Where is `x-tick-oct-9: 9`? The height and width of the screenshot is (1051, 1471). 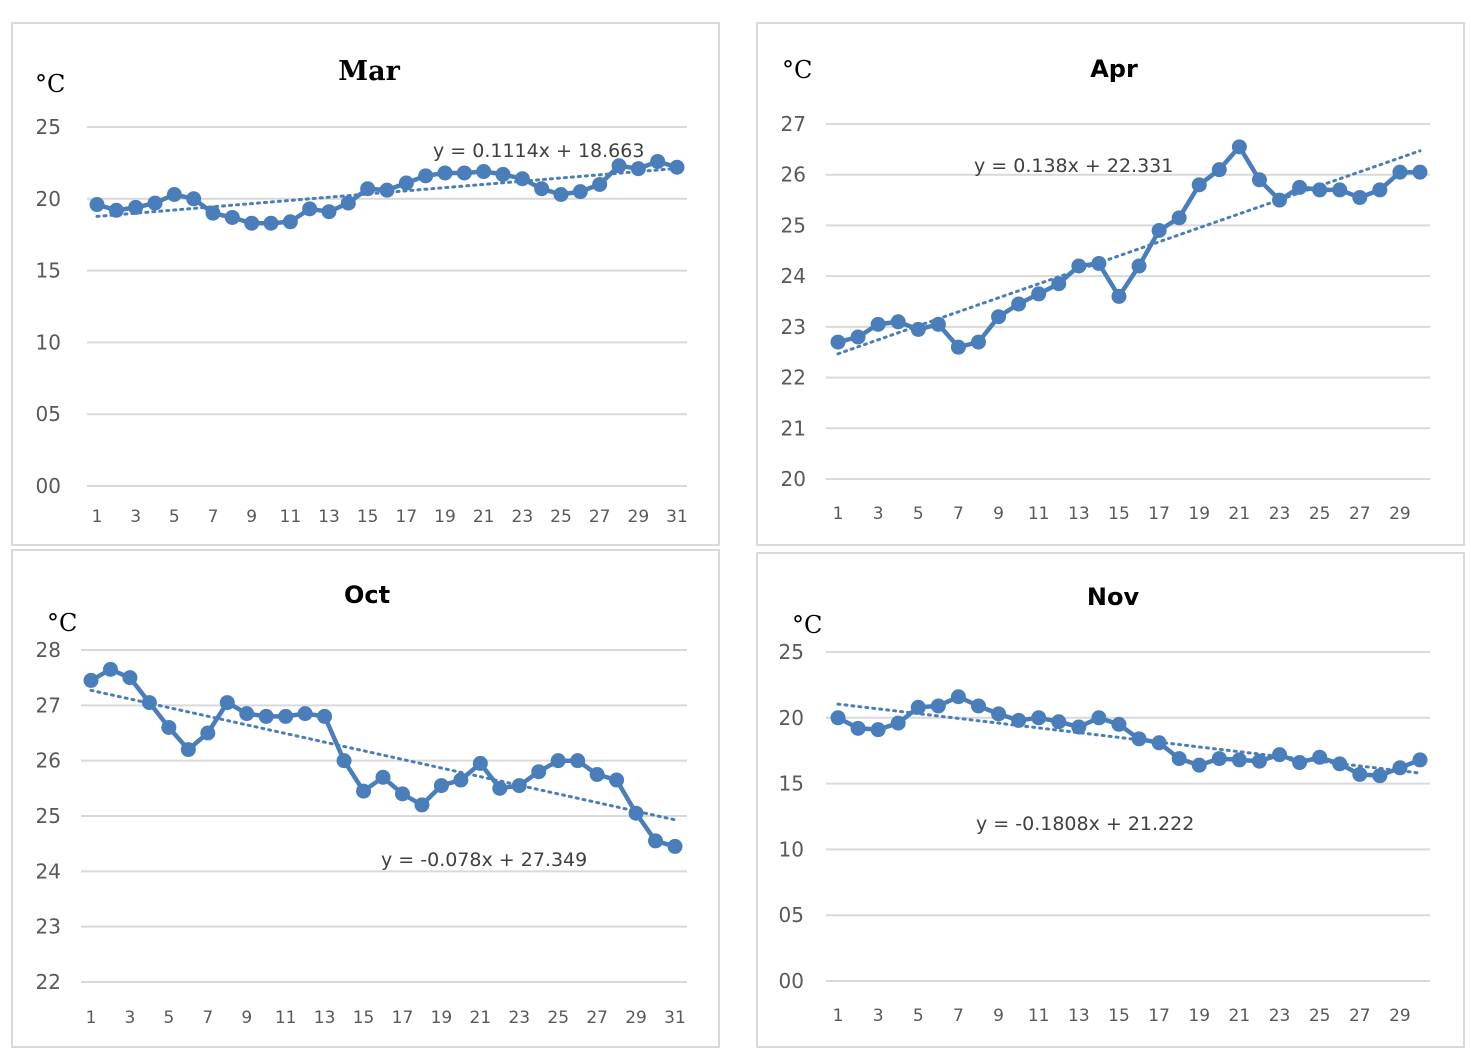 x-tick-oct-9: 9 is located at coordinates (246, 1018).